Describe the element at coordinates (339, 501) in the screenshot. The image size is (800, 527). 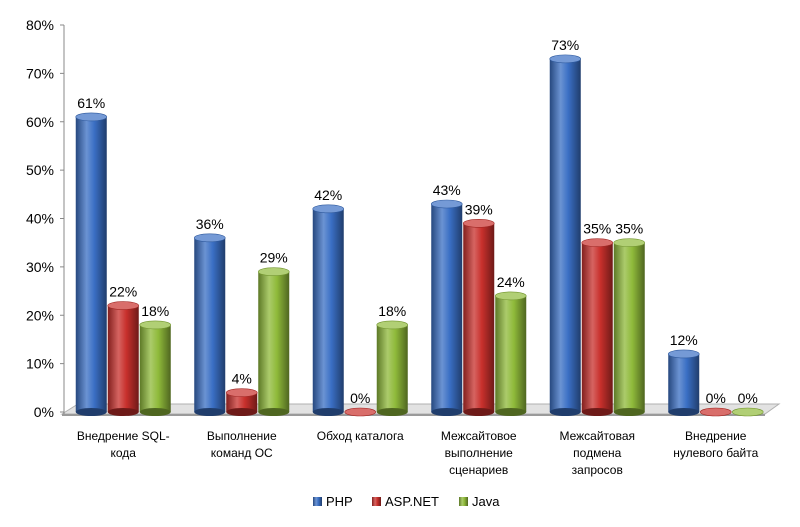
I see `legend-label-php: PHP` at that location.